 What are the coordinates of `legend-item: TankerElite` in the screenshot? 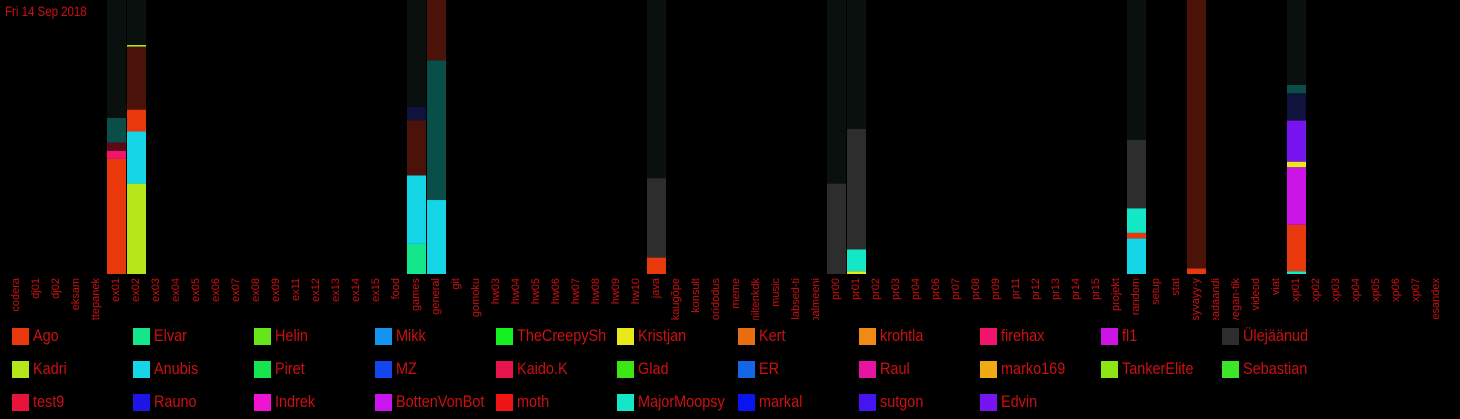 It's located at (1160, 369).